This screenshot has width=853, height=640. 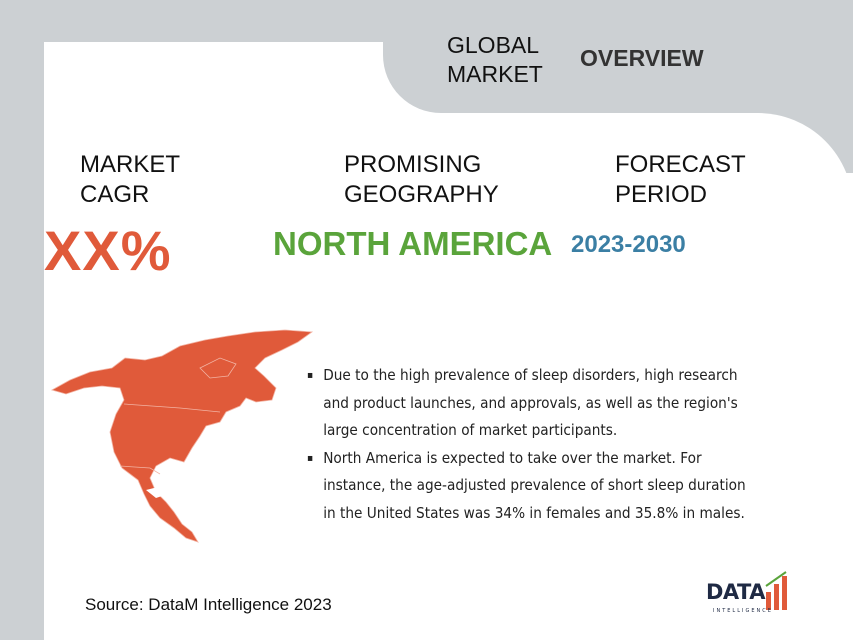 I want to click on forecast-label: FORECAST PERIOD, so click(x=680, y=180).